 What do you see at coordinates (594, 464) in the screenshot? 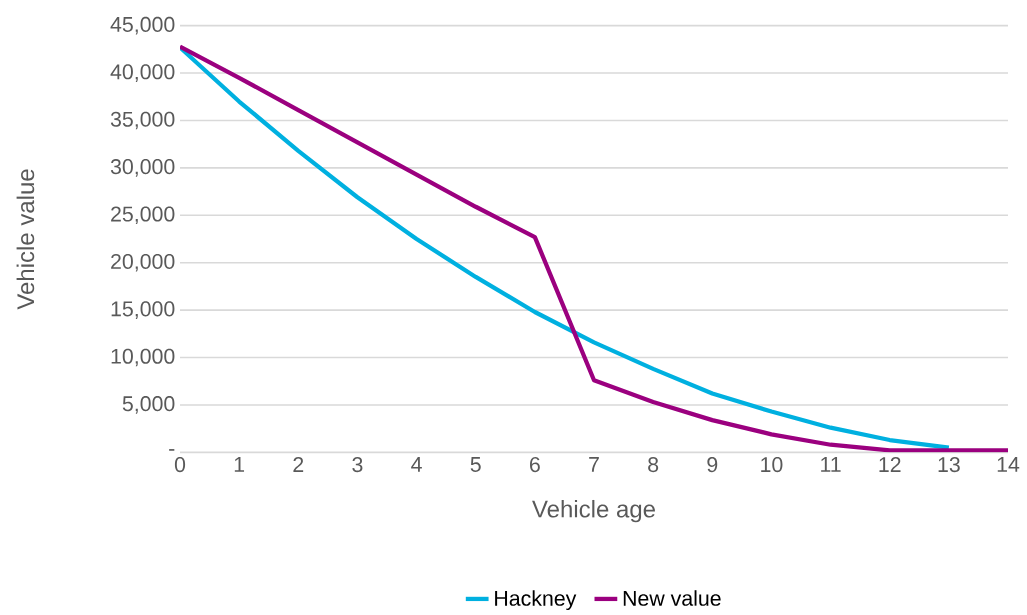
I see `x-tick-label: 7` at bounding box center [594, 464].